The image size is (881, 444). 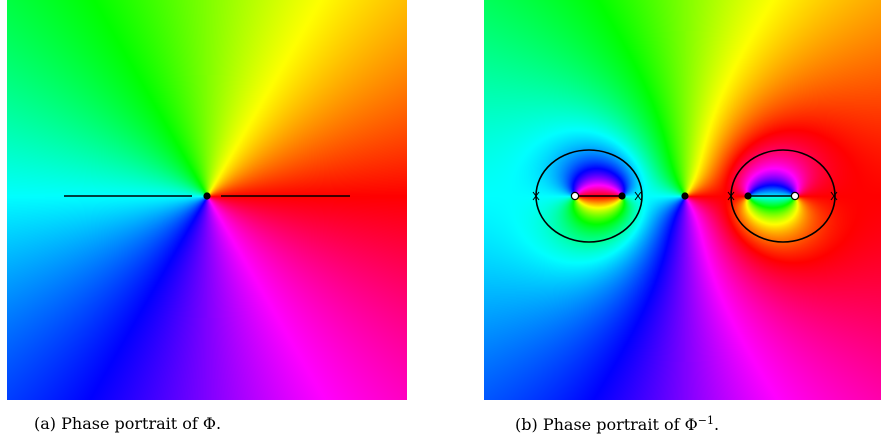 I want to click on phase-portrait-phi-inverse-overlay, so click(x=685, y=196).